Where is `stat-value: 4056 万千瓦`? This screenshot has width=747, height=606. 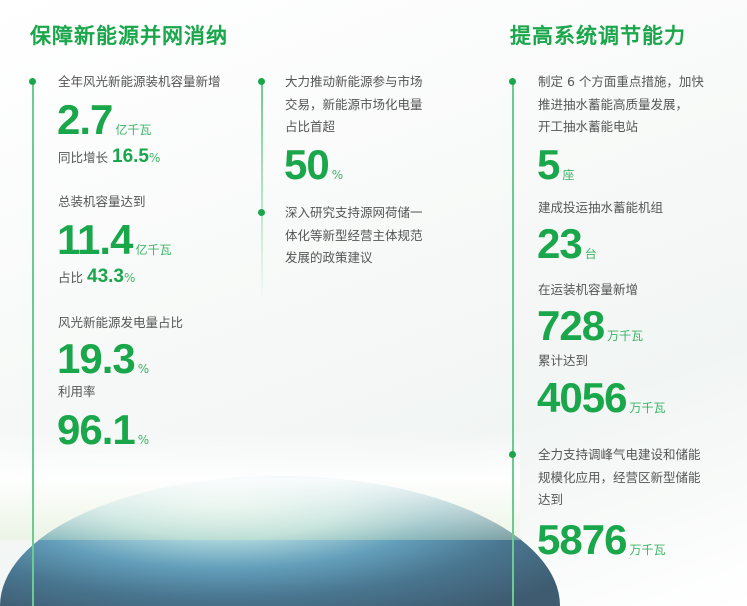
stat-value: 4056 万千瓦 is located at coordinates (601, 397).